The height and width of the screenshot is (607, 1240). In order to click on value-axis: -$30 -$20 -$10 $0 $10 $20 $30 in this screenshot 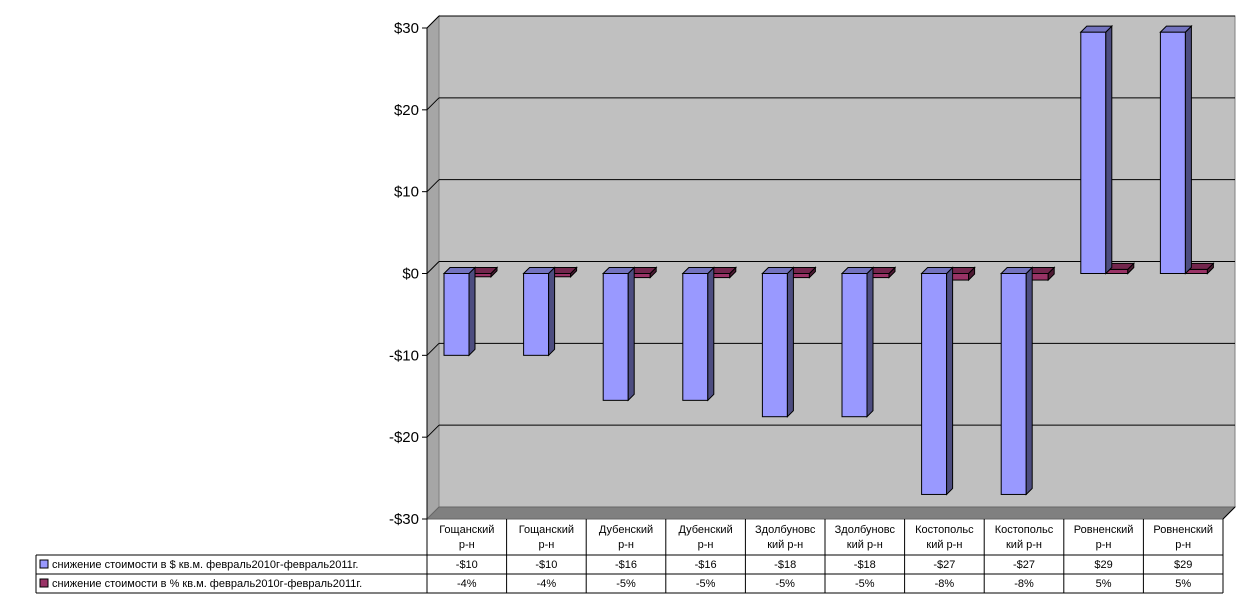, I will do `click(408, 274)`.